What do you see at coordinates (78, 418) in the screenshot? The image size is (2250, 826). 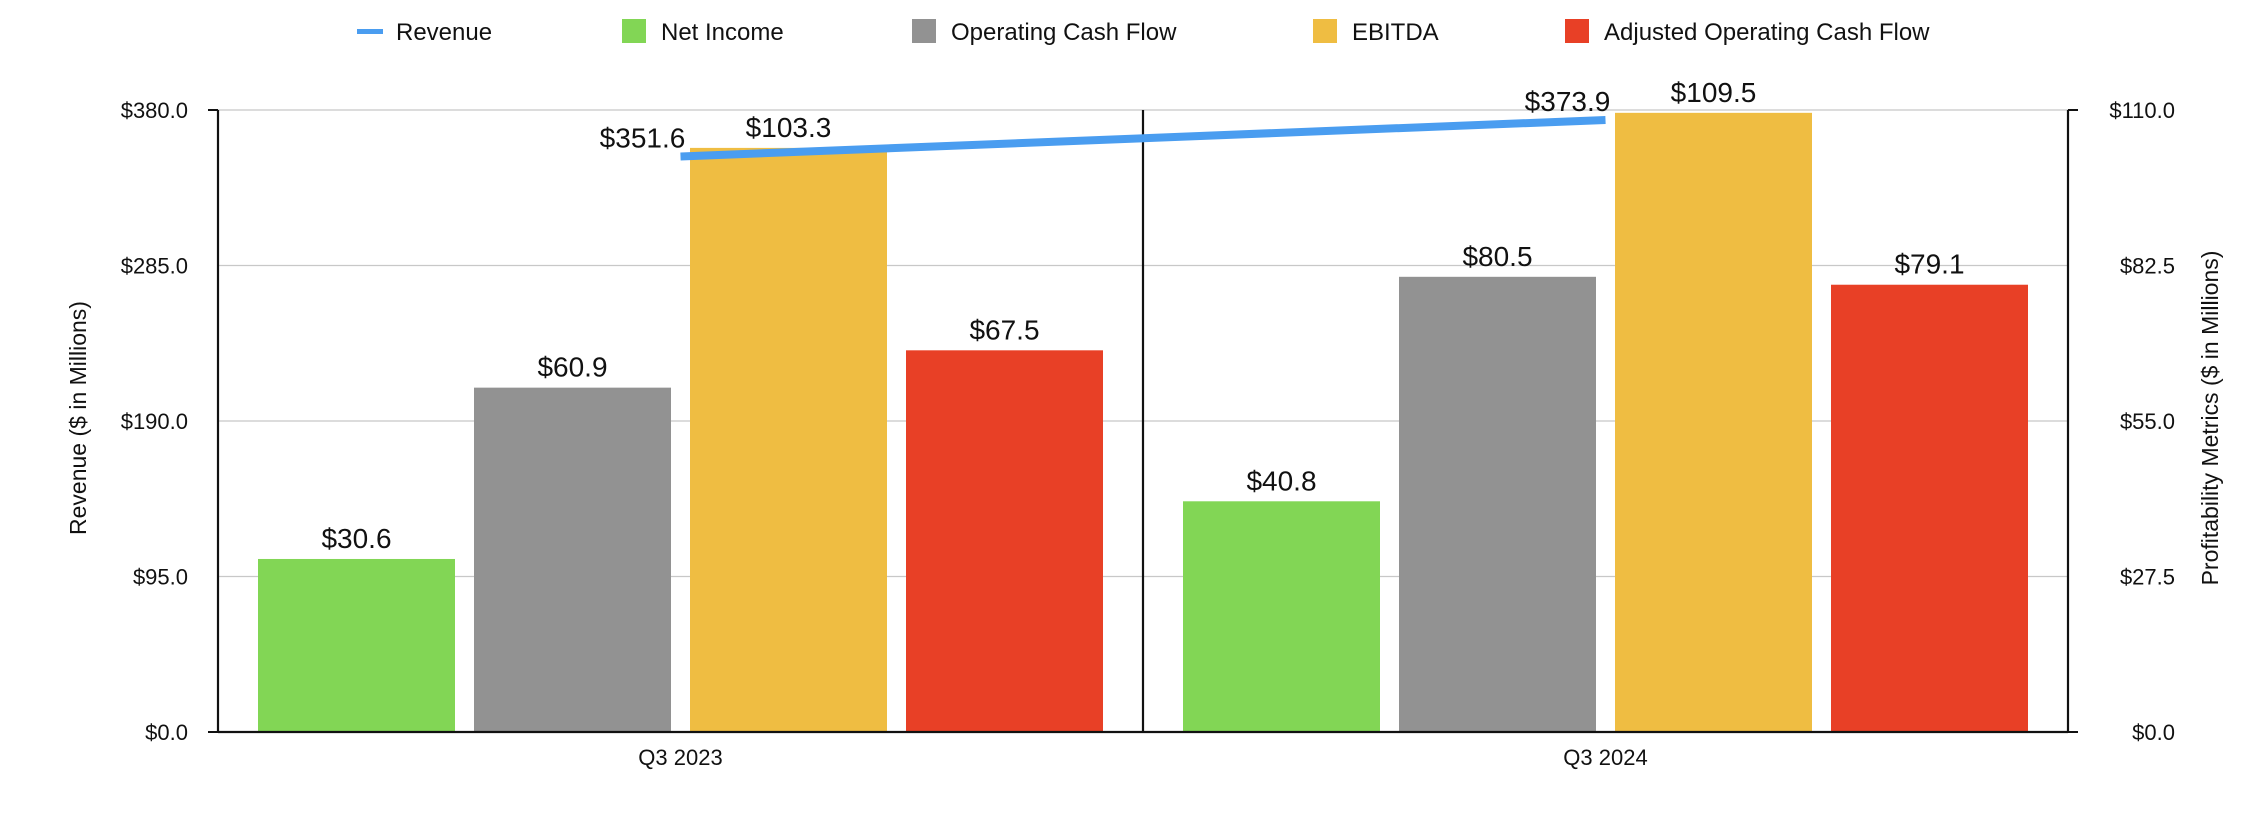 I see `left-axis-title: Revenue ($ in Millions)` at bounding box center [78, 418].